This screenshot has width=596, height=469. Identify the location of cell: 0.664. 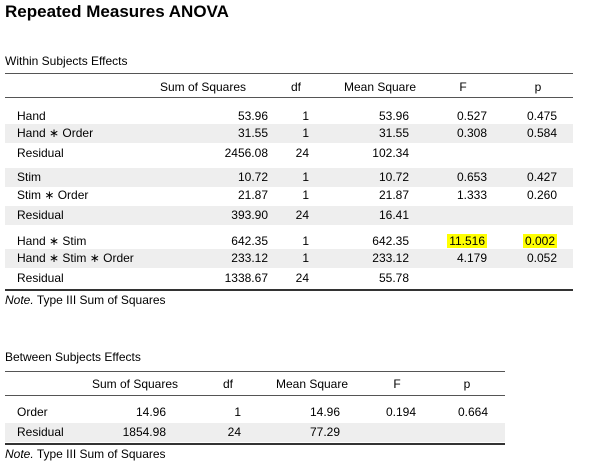
(472, 412).